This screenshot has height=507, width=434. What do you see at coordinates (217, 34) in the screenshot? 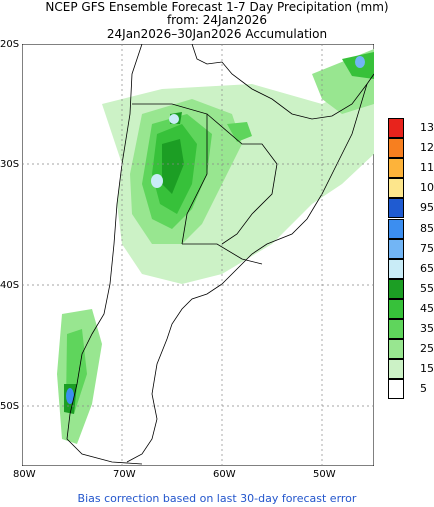
I see `map-accumulation-period: 24Jan2026–30Jan2026 Accumulation` at bounding box center [217, 34].